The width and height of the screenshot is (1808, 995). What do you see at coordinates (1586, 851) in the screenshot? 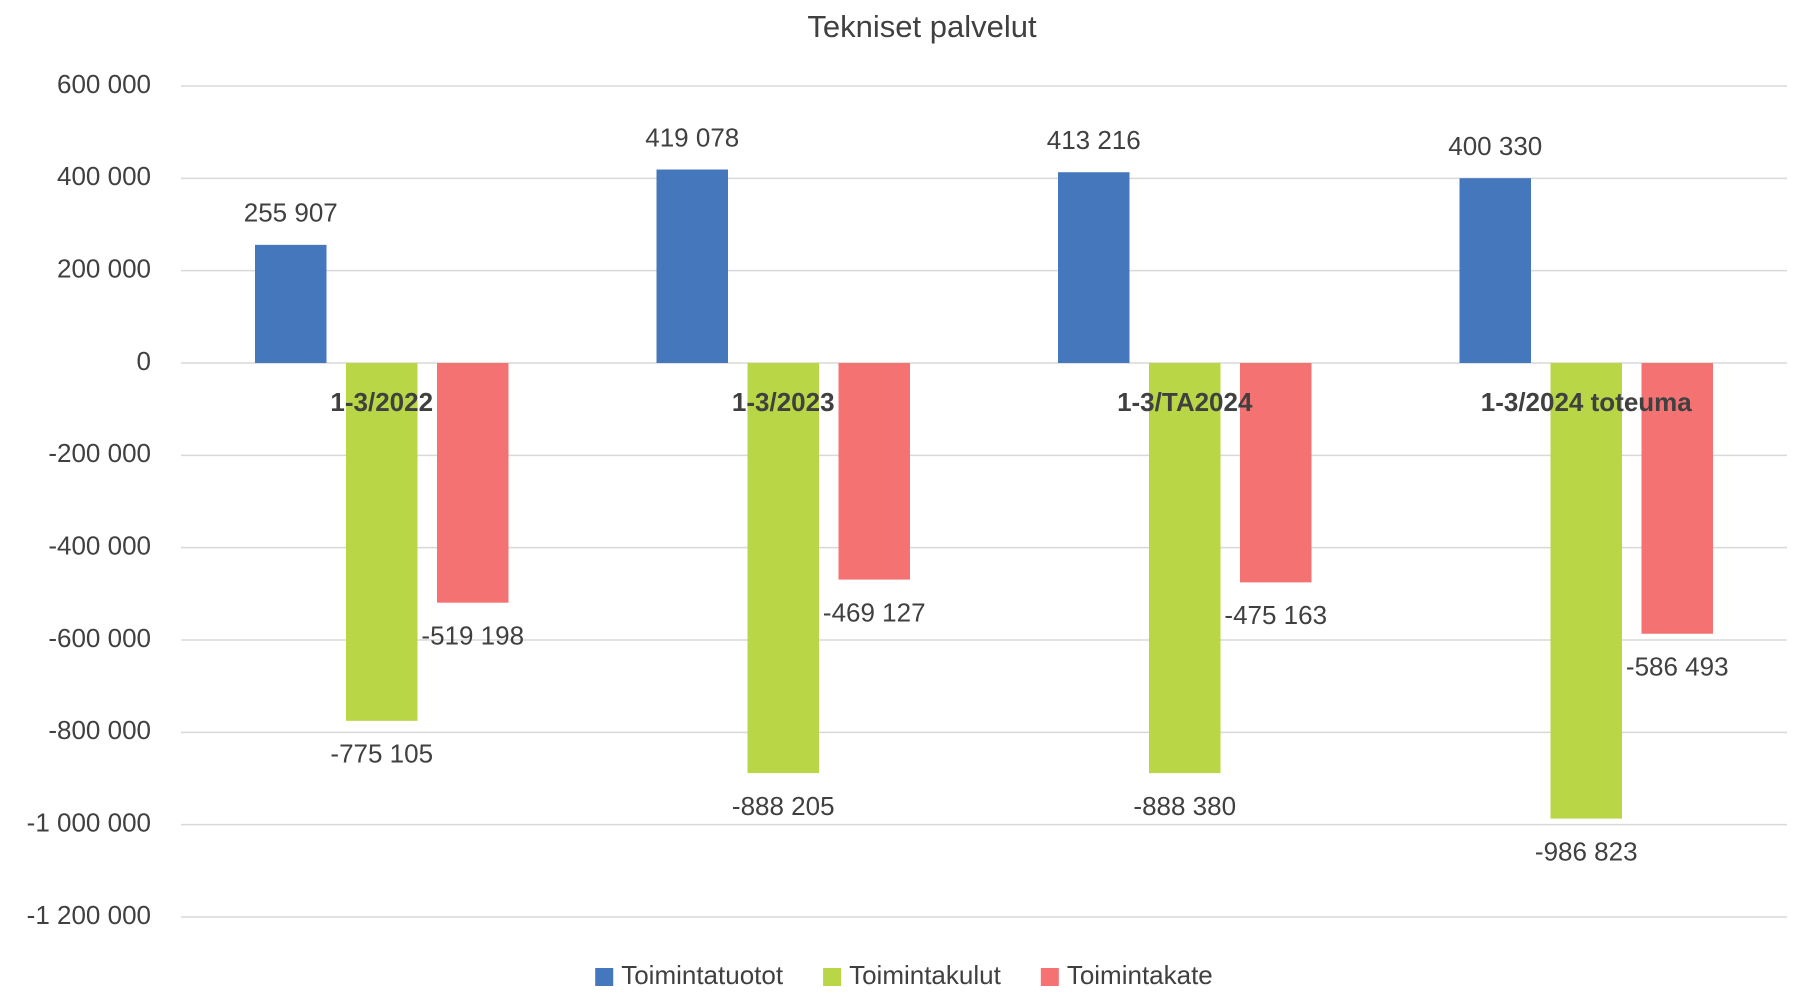
I see `data-label: -986 823` at bounding box center [1586, 851].